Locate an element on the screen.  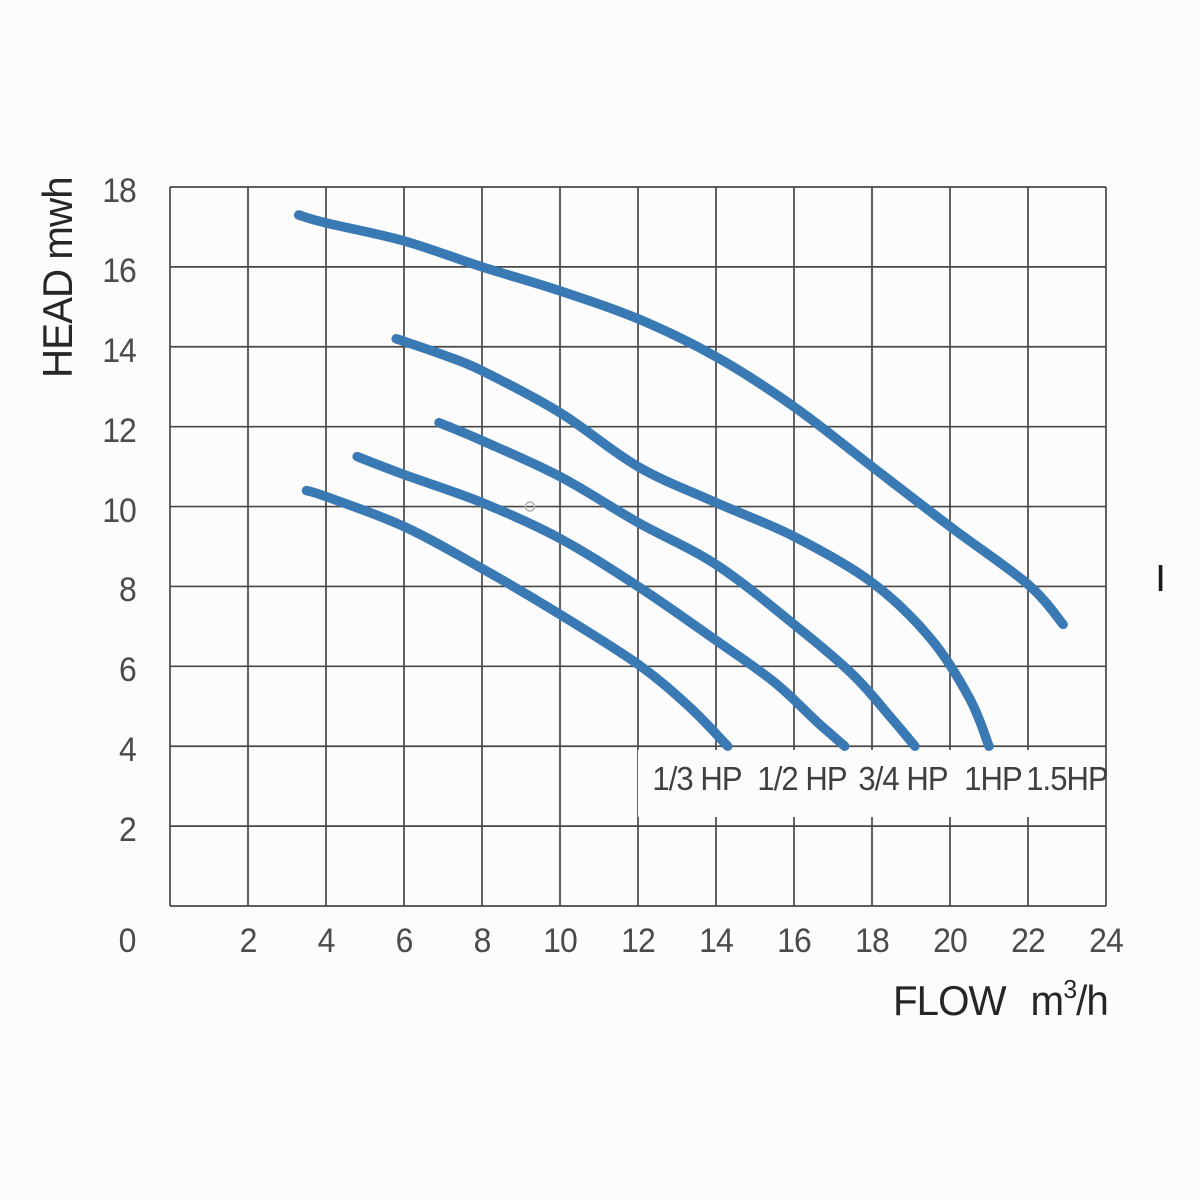
y-tick-label-14: 14 is located at coordinates (119, 350).